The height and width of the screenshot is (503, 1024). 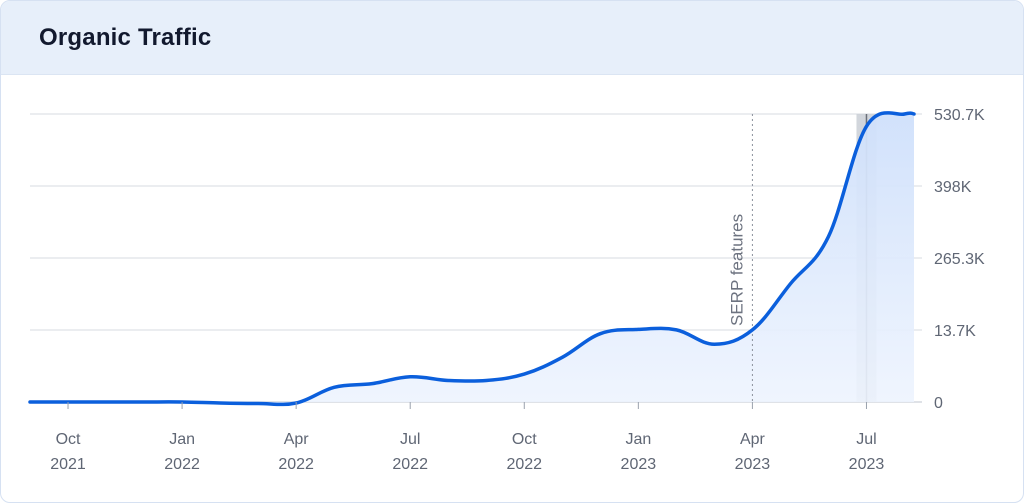 I want to click on y-tick-label: 265.3K, so click(x=959, y=259).